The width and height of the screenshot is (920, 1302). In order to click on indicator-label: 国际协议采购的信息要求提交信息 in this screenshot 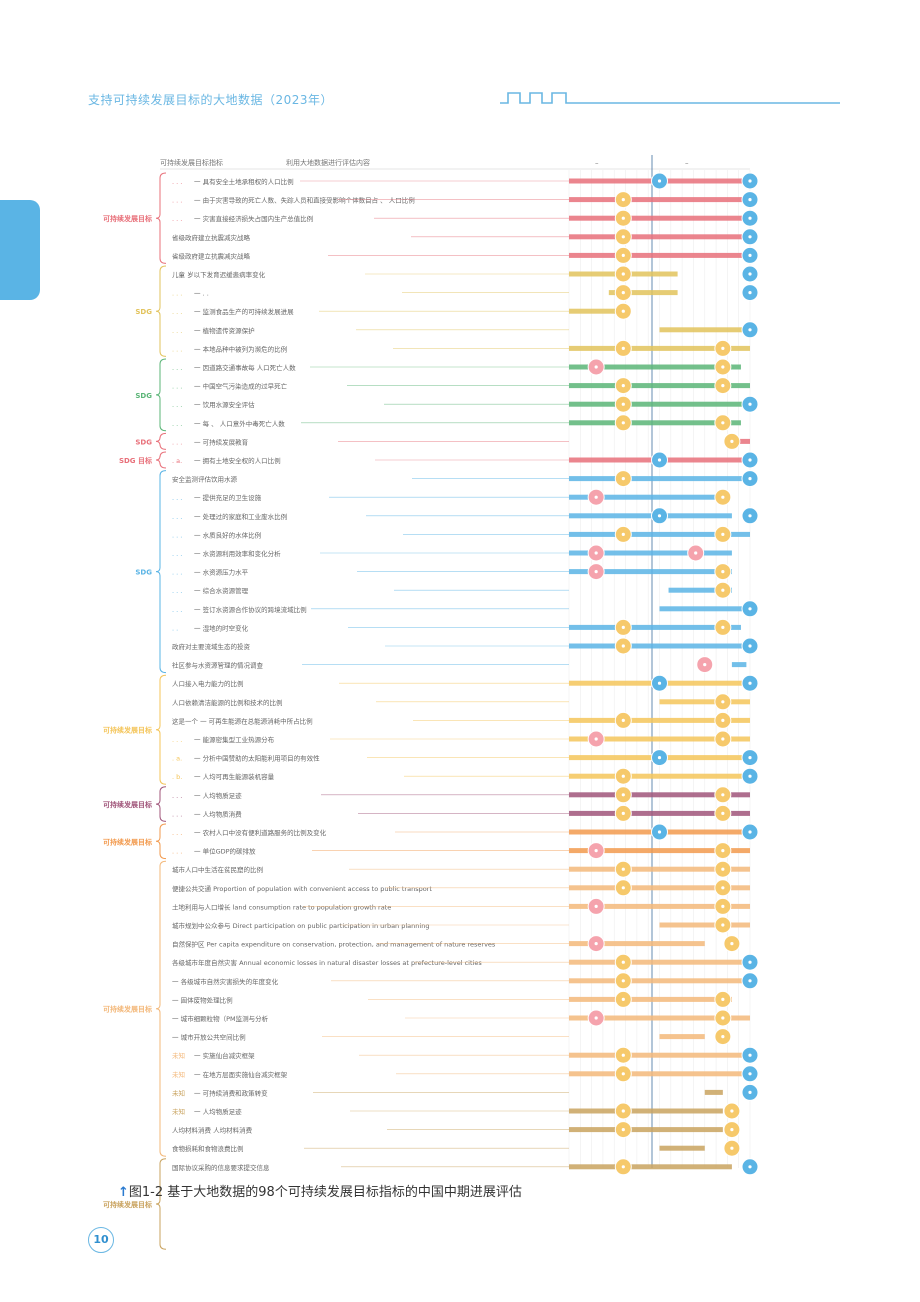, I will do `click(221, 1167)`.